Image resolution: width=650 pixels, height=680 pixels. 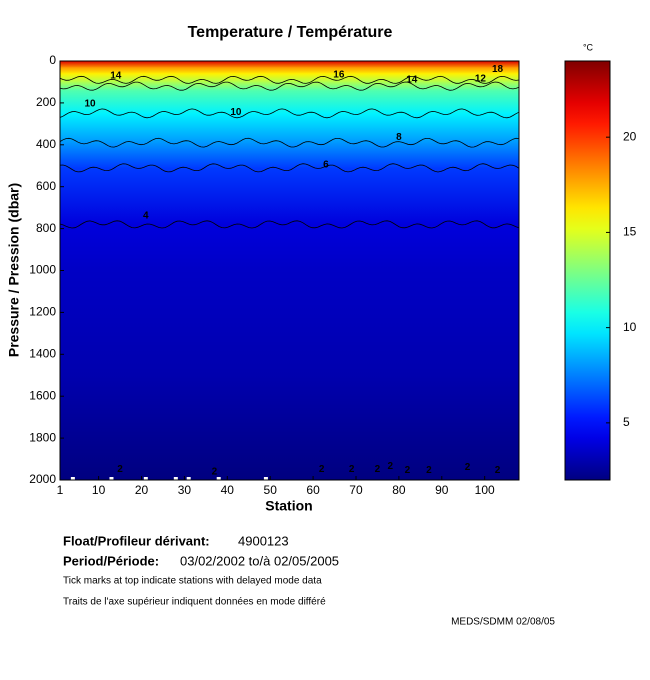 I want to click on x-tick-label: 30, so click(x=185, y=490).